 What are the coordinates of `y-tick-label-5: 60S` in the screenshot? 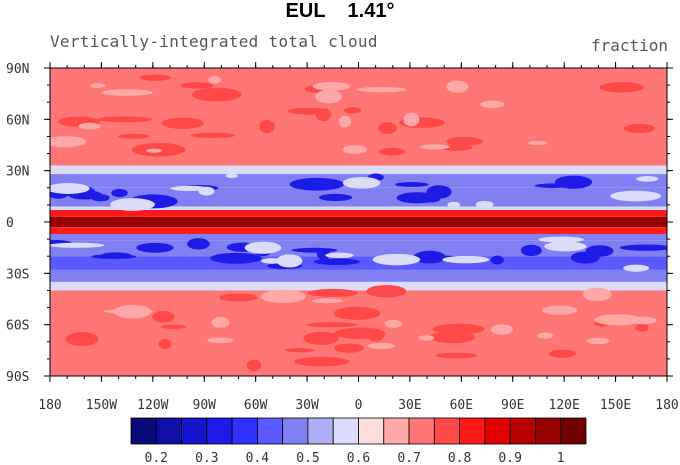 It's located at (17, 326).